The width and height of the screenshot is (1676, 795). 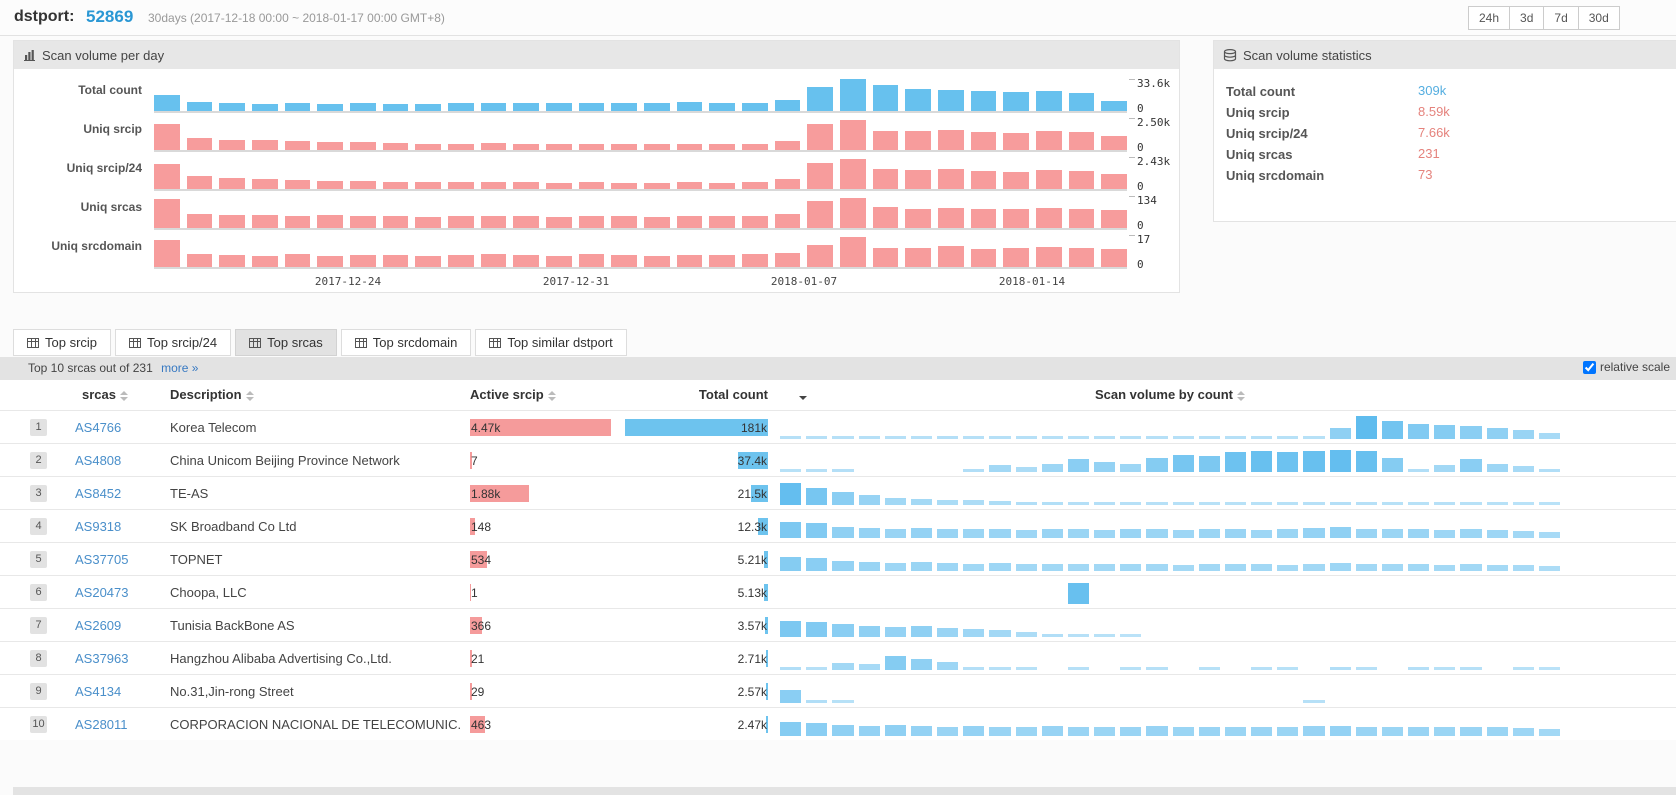 What do you see at coordinates (481, 725) in the screenshot?
I see `active-srcip-value: 463` at bounding box center [481, 725].